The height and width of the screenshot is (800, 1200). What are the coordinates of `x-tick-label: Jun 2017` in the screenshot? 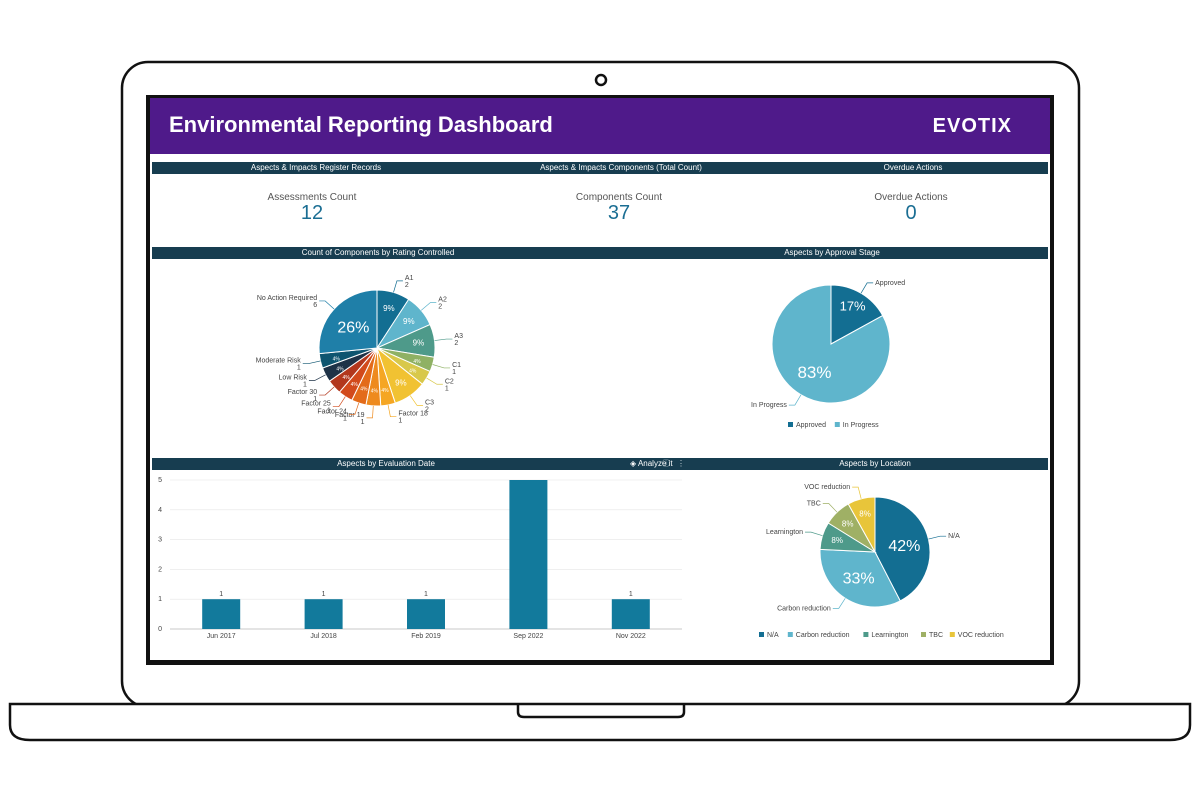 It's located at (221, 636).